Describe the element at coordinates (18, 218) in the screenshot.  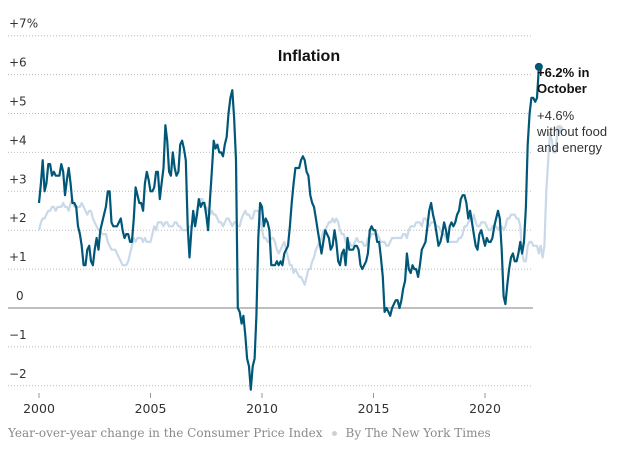
I see `y-tick-label: +2` at that location.